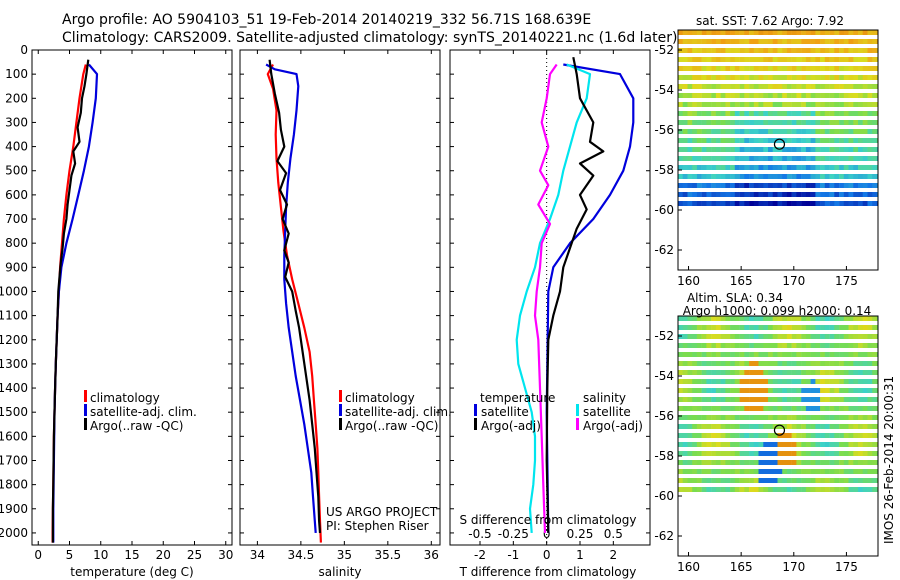 Image resolution: width=900 pixels, height=580 pixels. What do you see at coordinates (846, 567) in the screenshot?
I see `sla-map-xtick-label: 175` at bounding box center [846, 567].